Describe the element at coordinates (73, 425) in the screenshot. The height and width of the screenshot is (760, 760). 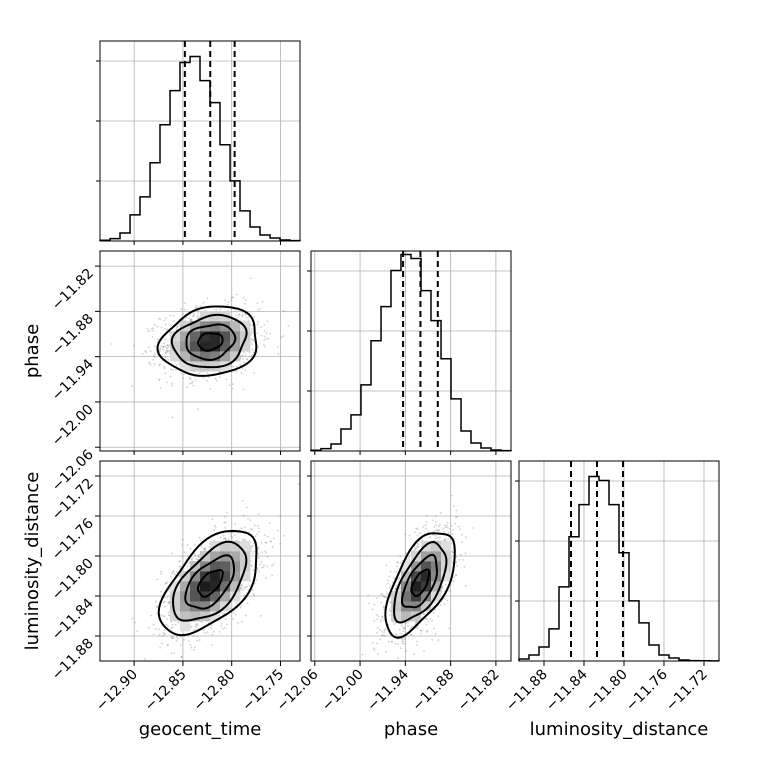
I see `y-tick-label-phase: −12.00` at that location.